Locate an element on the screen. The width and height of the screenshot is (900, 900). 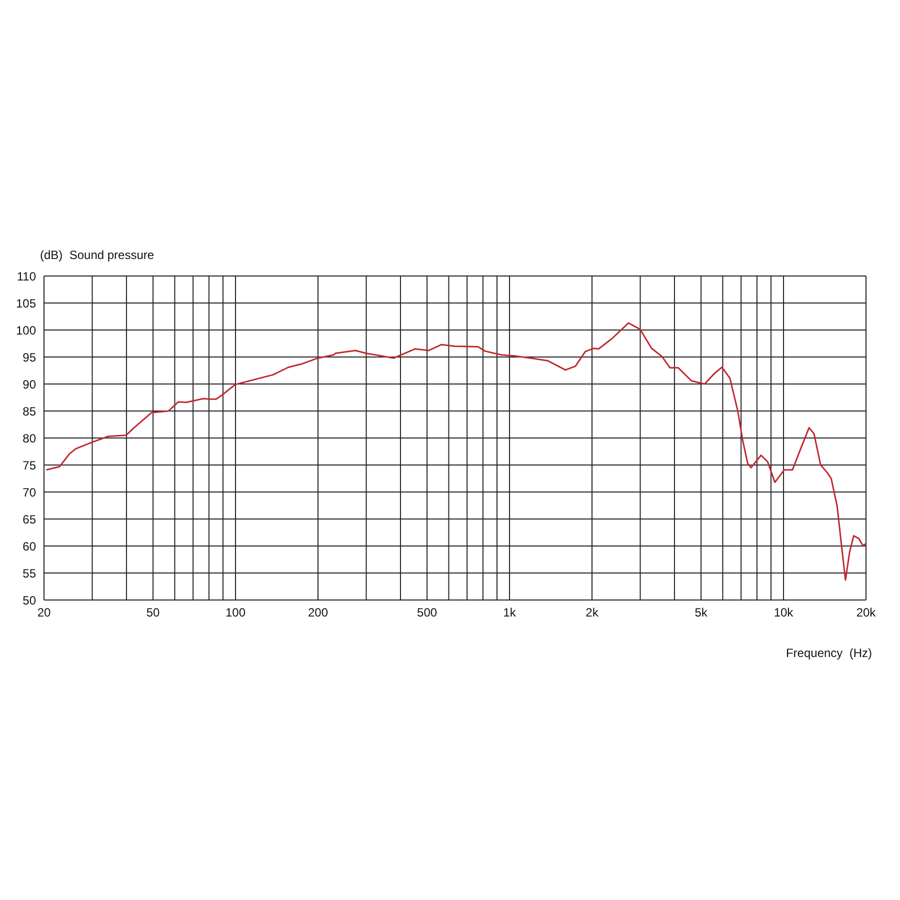
y-tick-label: 60 is located at coordinates (29, 546).